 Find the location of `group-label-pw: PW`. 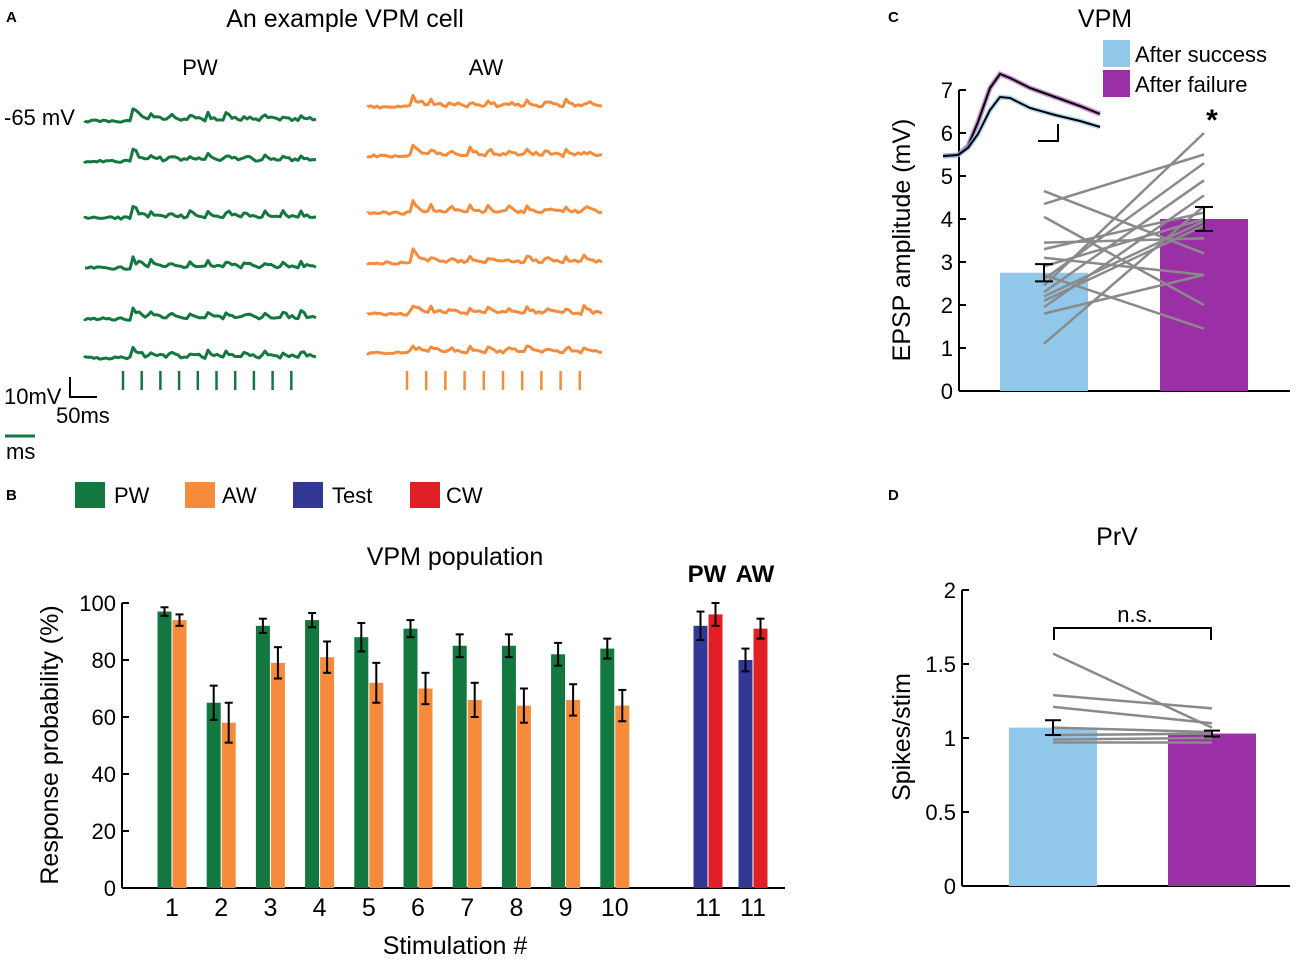

group-label-pw: PW is located at coordinates (707, 574).